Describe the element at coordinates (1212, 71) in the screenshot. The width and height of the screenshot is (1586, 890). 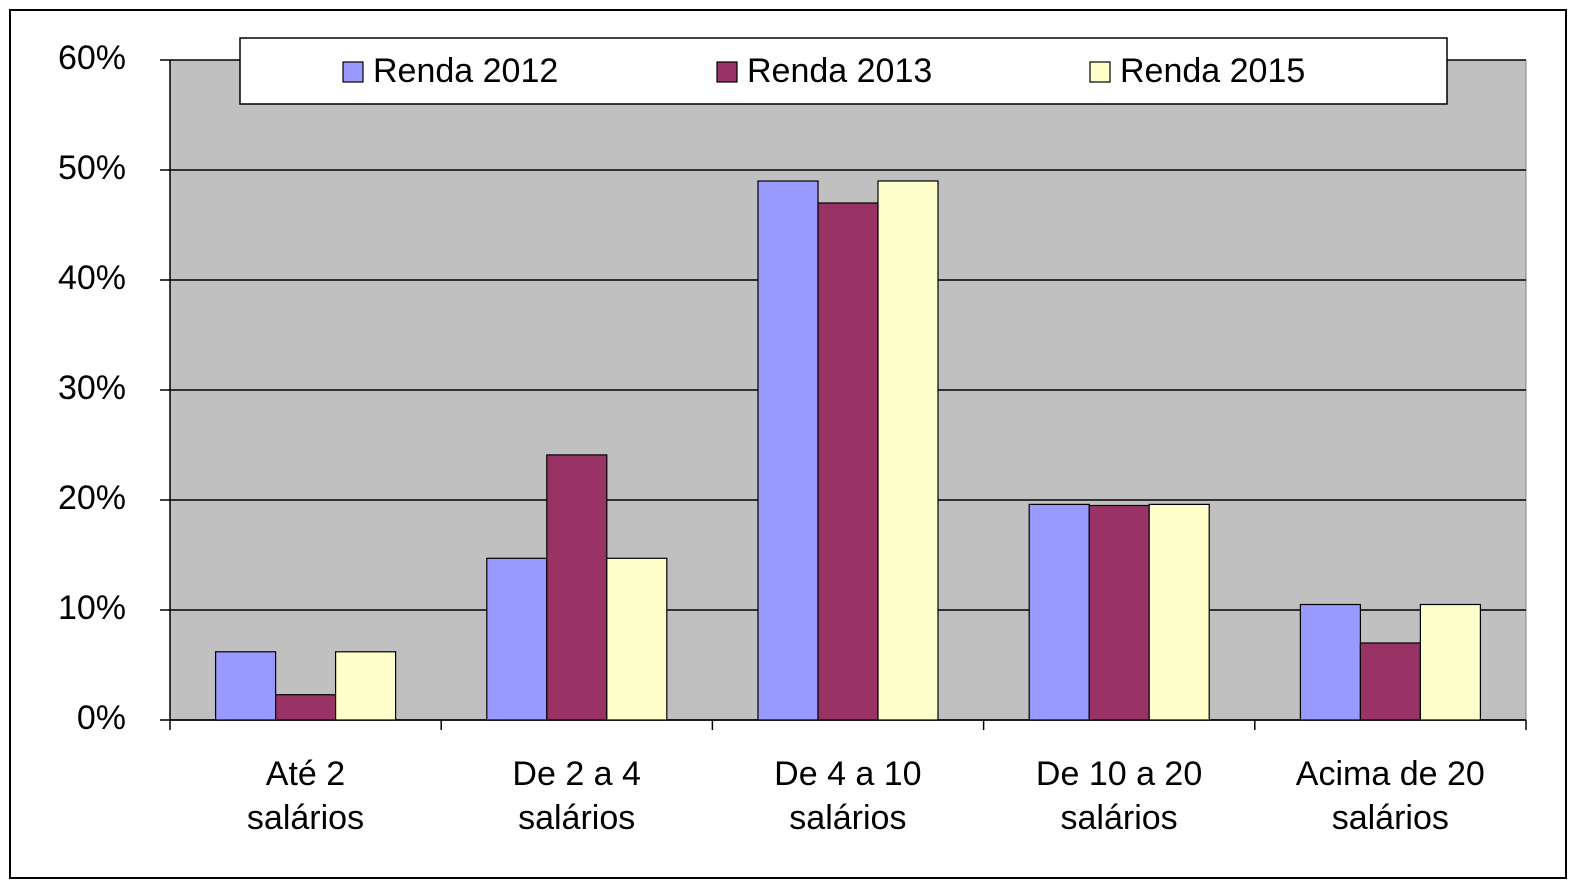
I see `legend-label: Renda 2015` at that location.